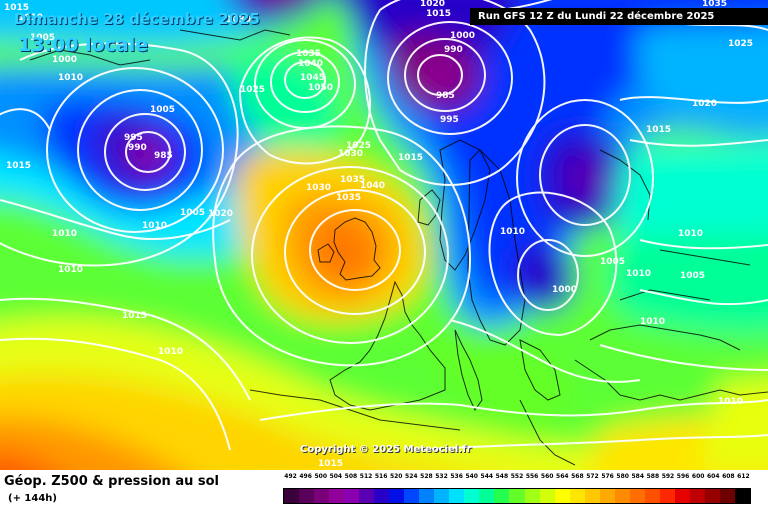 The height and width of the screenshot is (512, 768). What do you see at coordinates (619, 16) in the screenshot?
I see `run-info-banner: Run GFS 12 Z du Lundi 22 décembre 2025` at bounding box center [619, 16].